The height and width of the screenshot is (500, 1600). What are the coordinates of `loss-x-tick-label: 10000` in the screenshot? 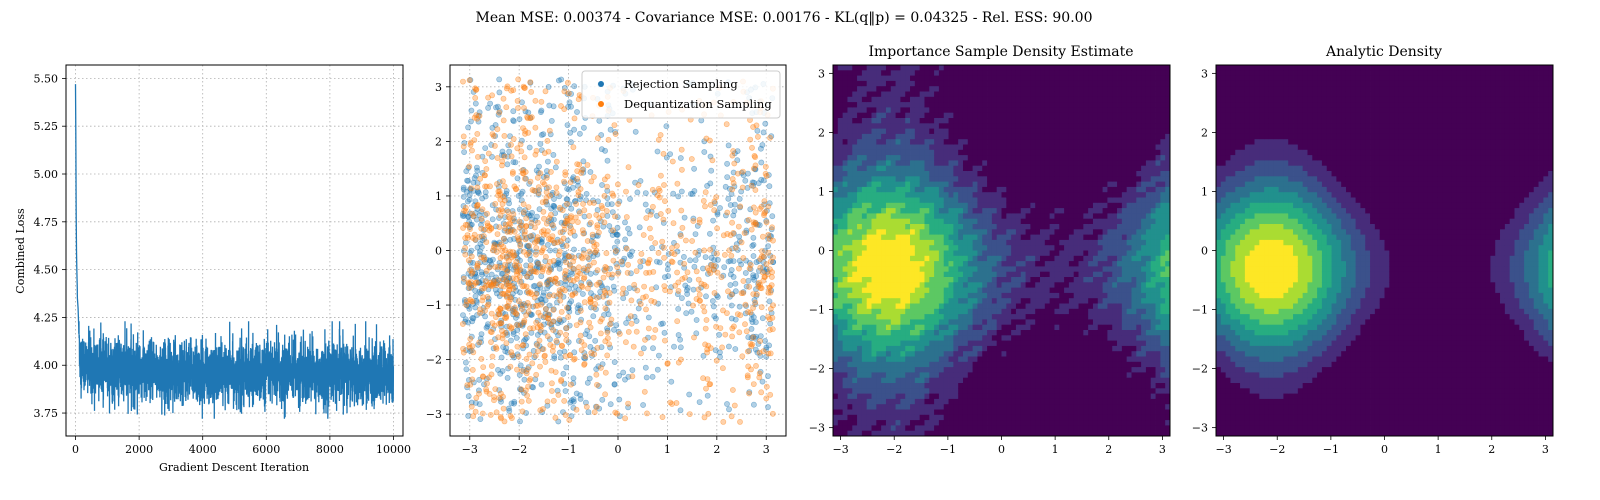 It's located at (393, 449).